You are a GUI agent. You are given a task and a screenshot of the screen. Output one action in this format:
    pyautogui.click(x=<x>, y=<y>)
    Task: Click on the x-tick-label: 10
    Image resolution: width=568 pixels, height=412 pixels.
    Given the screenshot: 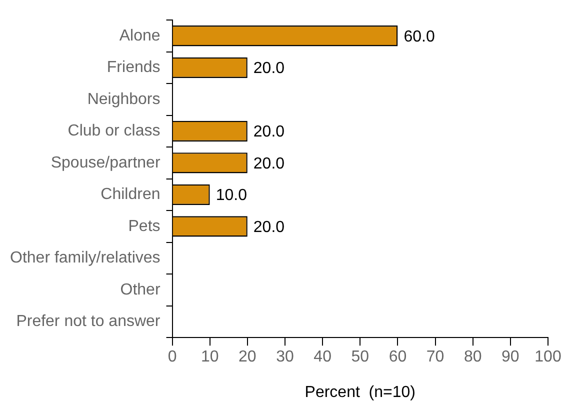 What is the action you would take?
    pyautogui.click(x=209, y=357)
    